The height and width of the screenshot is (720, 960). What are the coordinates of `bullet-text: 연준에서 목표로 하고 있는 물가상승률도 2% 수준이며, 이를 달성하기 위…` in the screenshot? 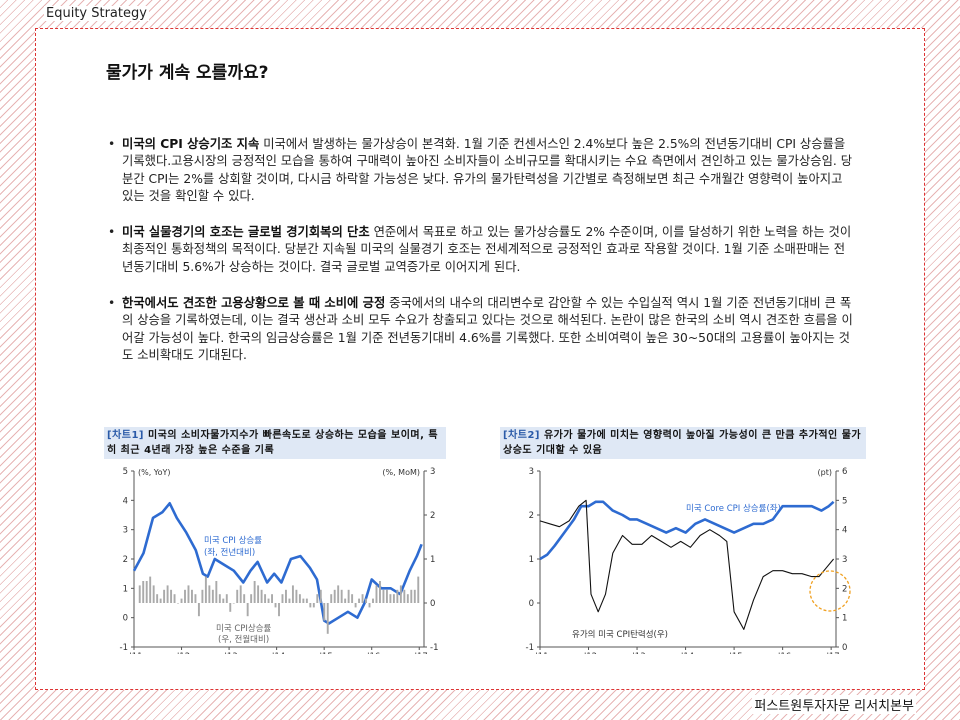 It's located at (487, 249).